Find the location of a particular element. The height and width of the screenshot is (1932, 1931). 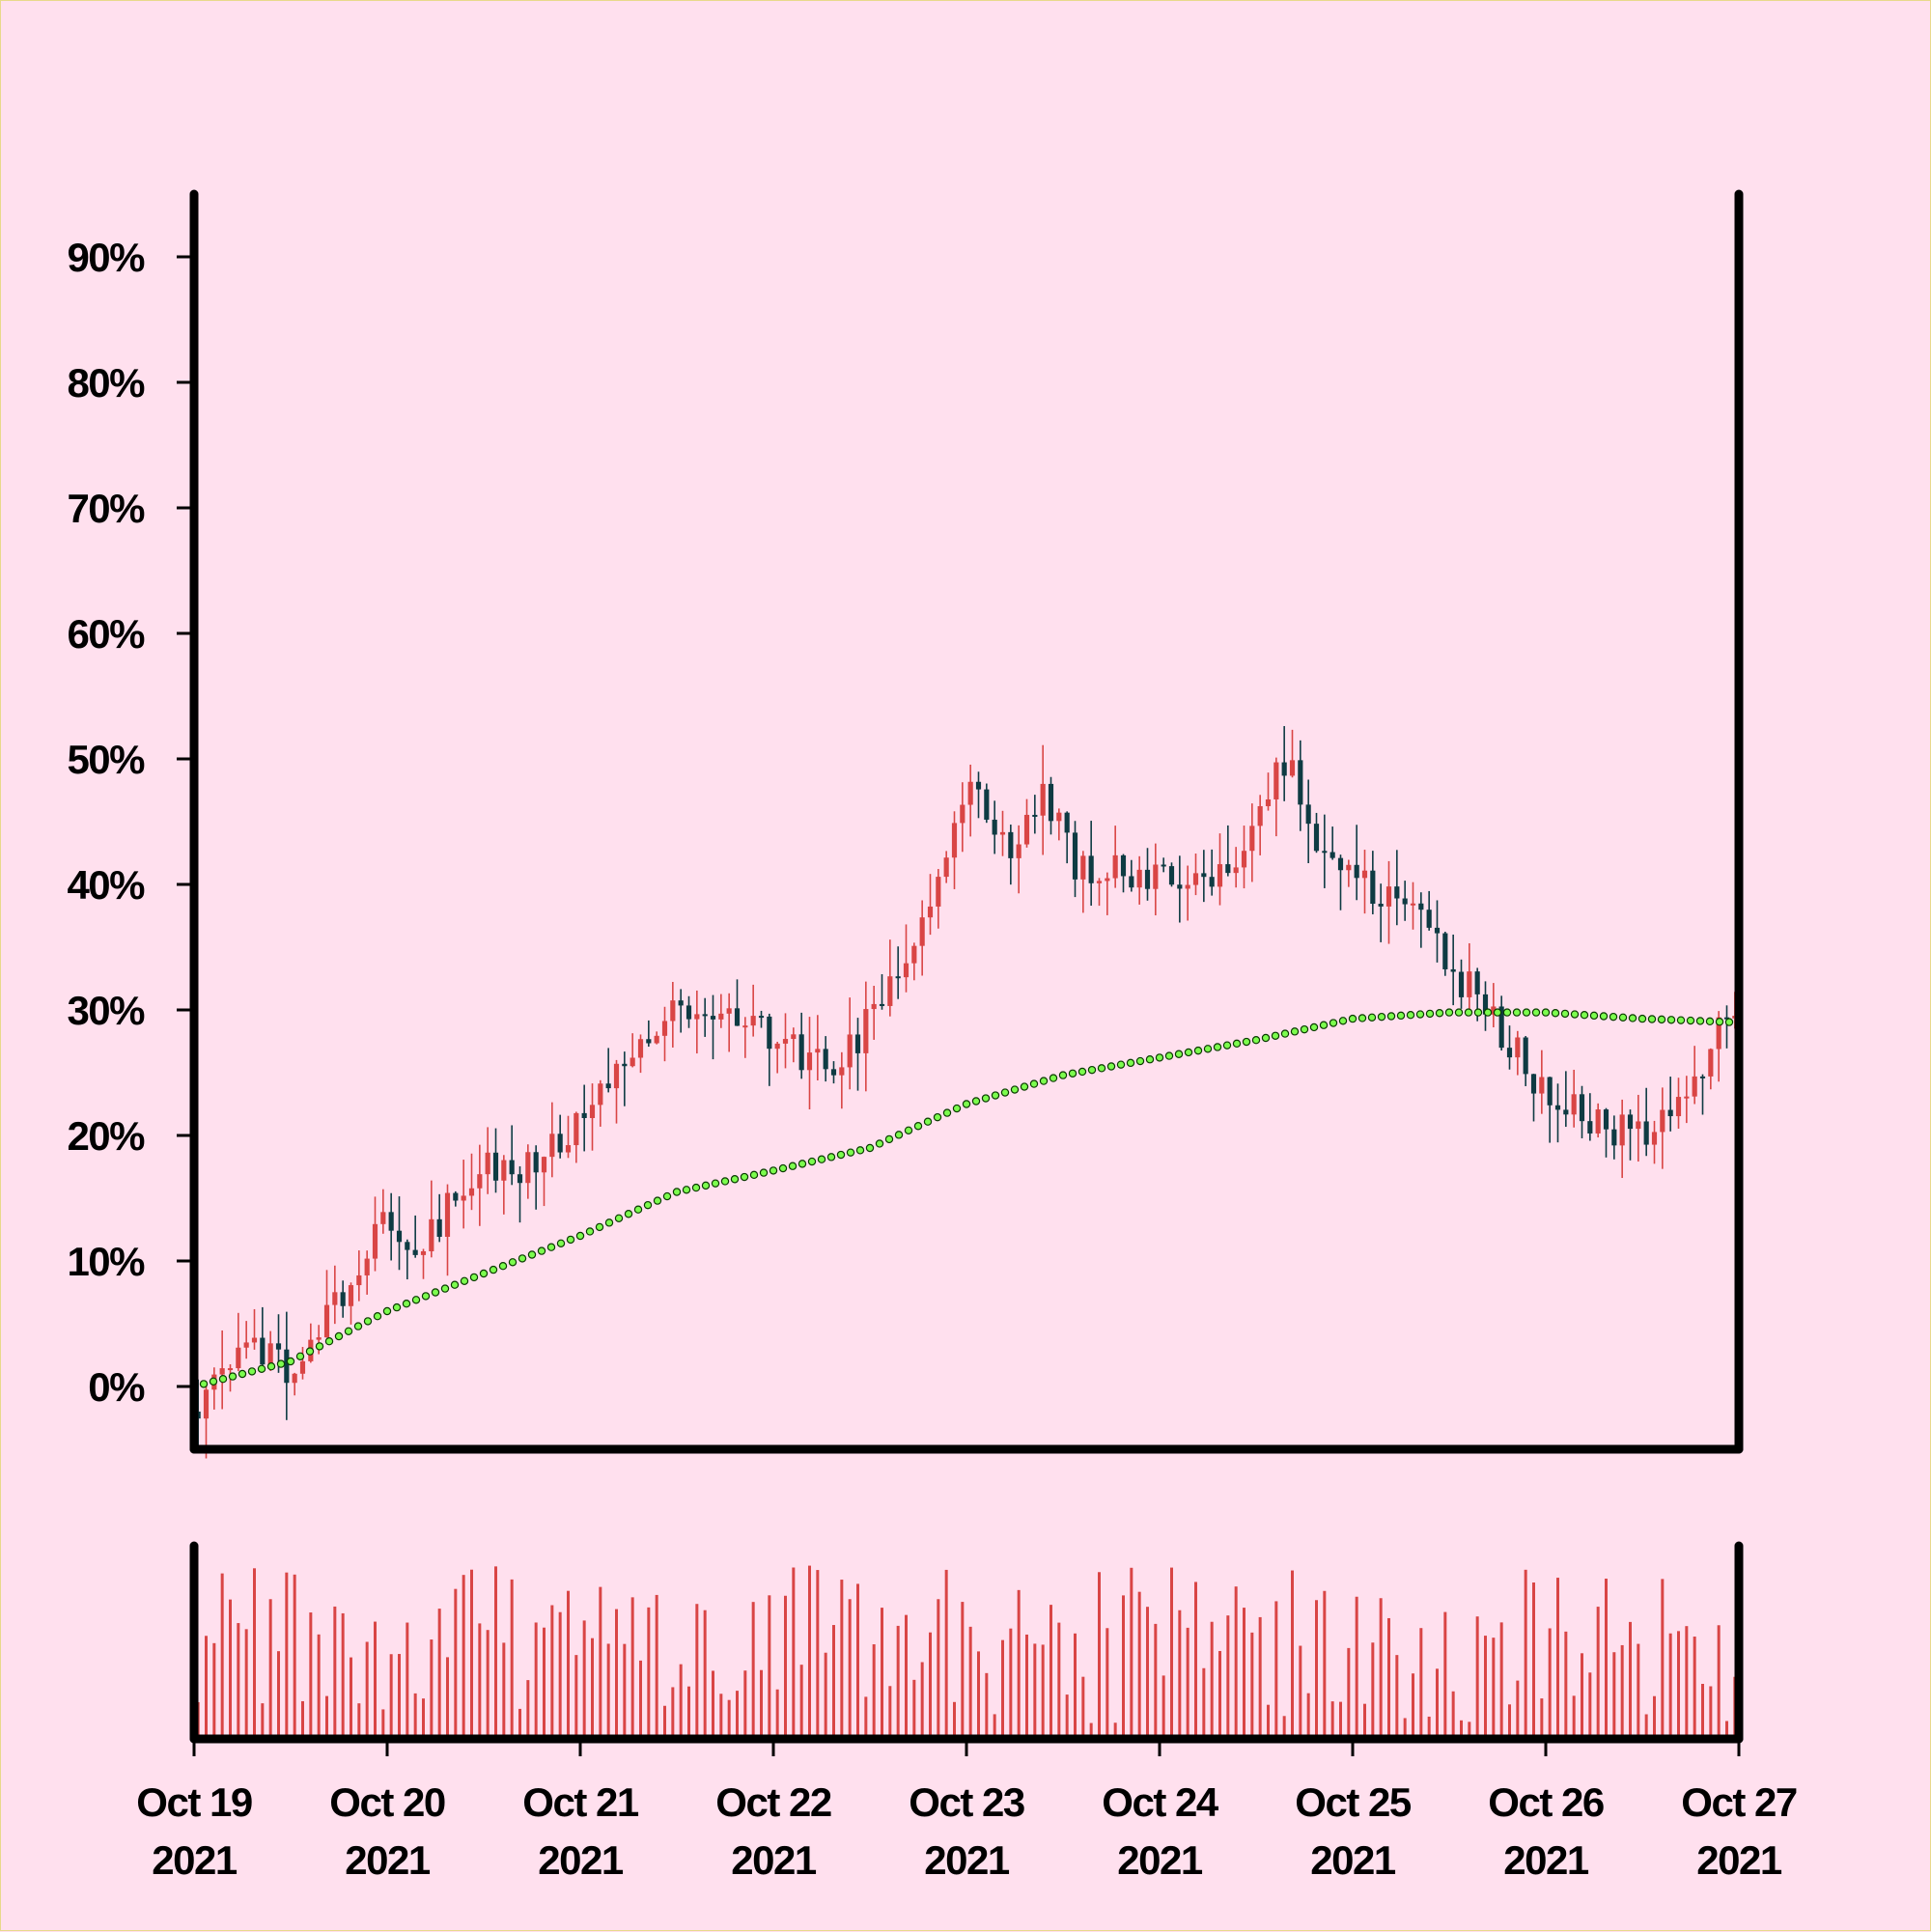

y-tick-label: 60% is located at coordinates (106, 634).